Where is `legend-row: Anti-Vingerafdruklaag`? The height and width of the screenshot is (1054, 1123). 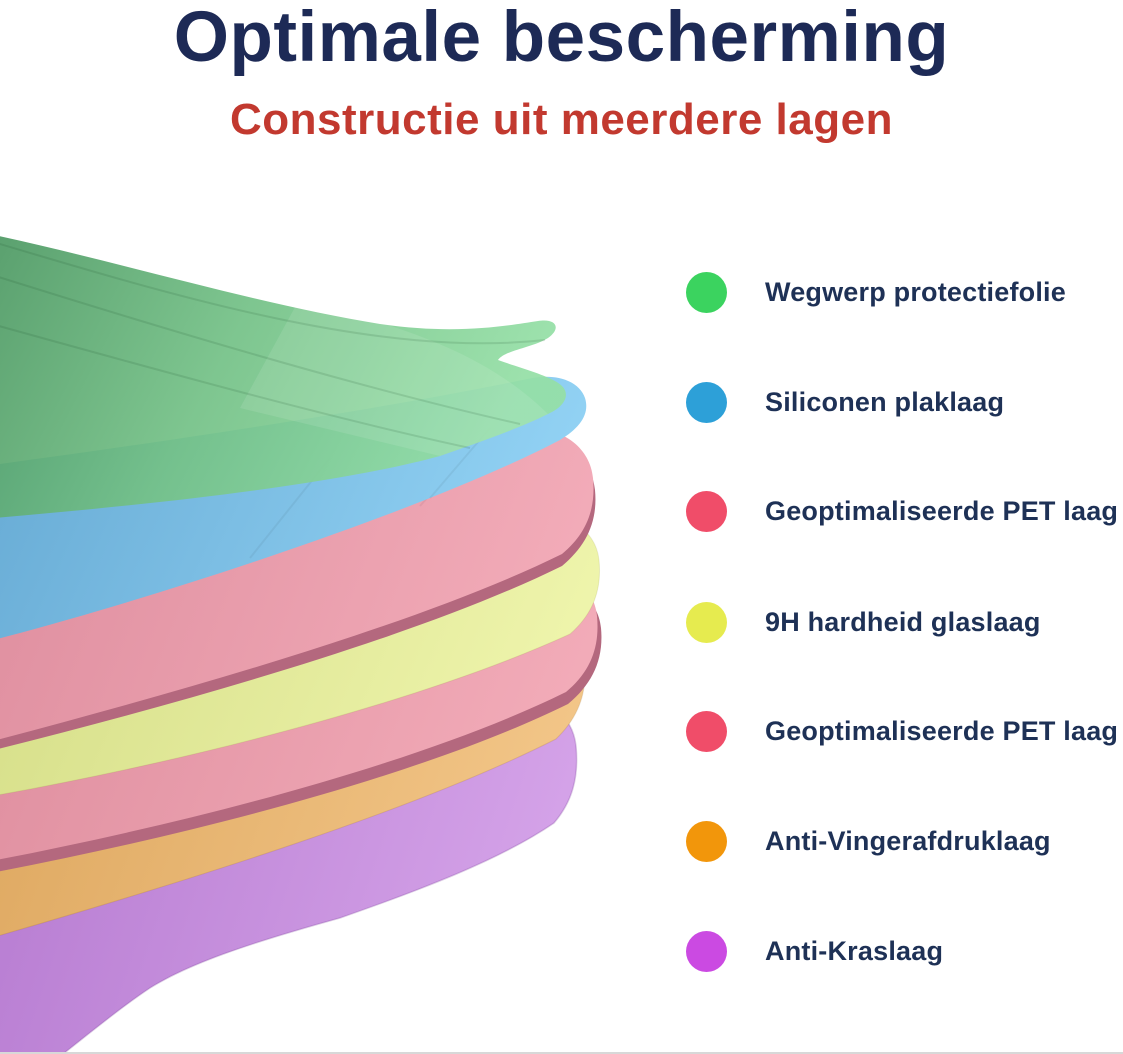
legend-row: Anti-Vingerafdruklaag is located at coordinates (868, 841).